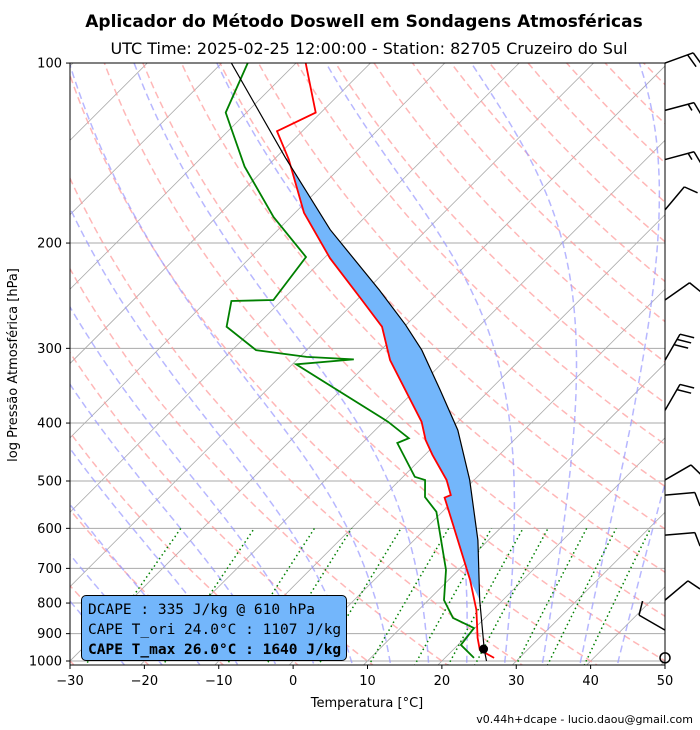 The height and width of the screenshot is (730, 700). I want to click on surface-parcel-point, so click(484, 649).